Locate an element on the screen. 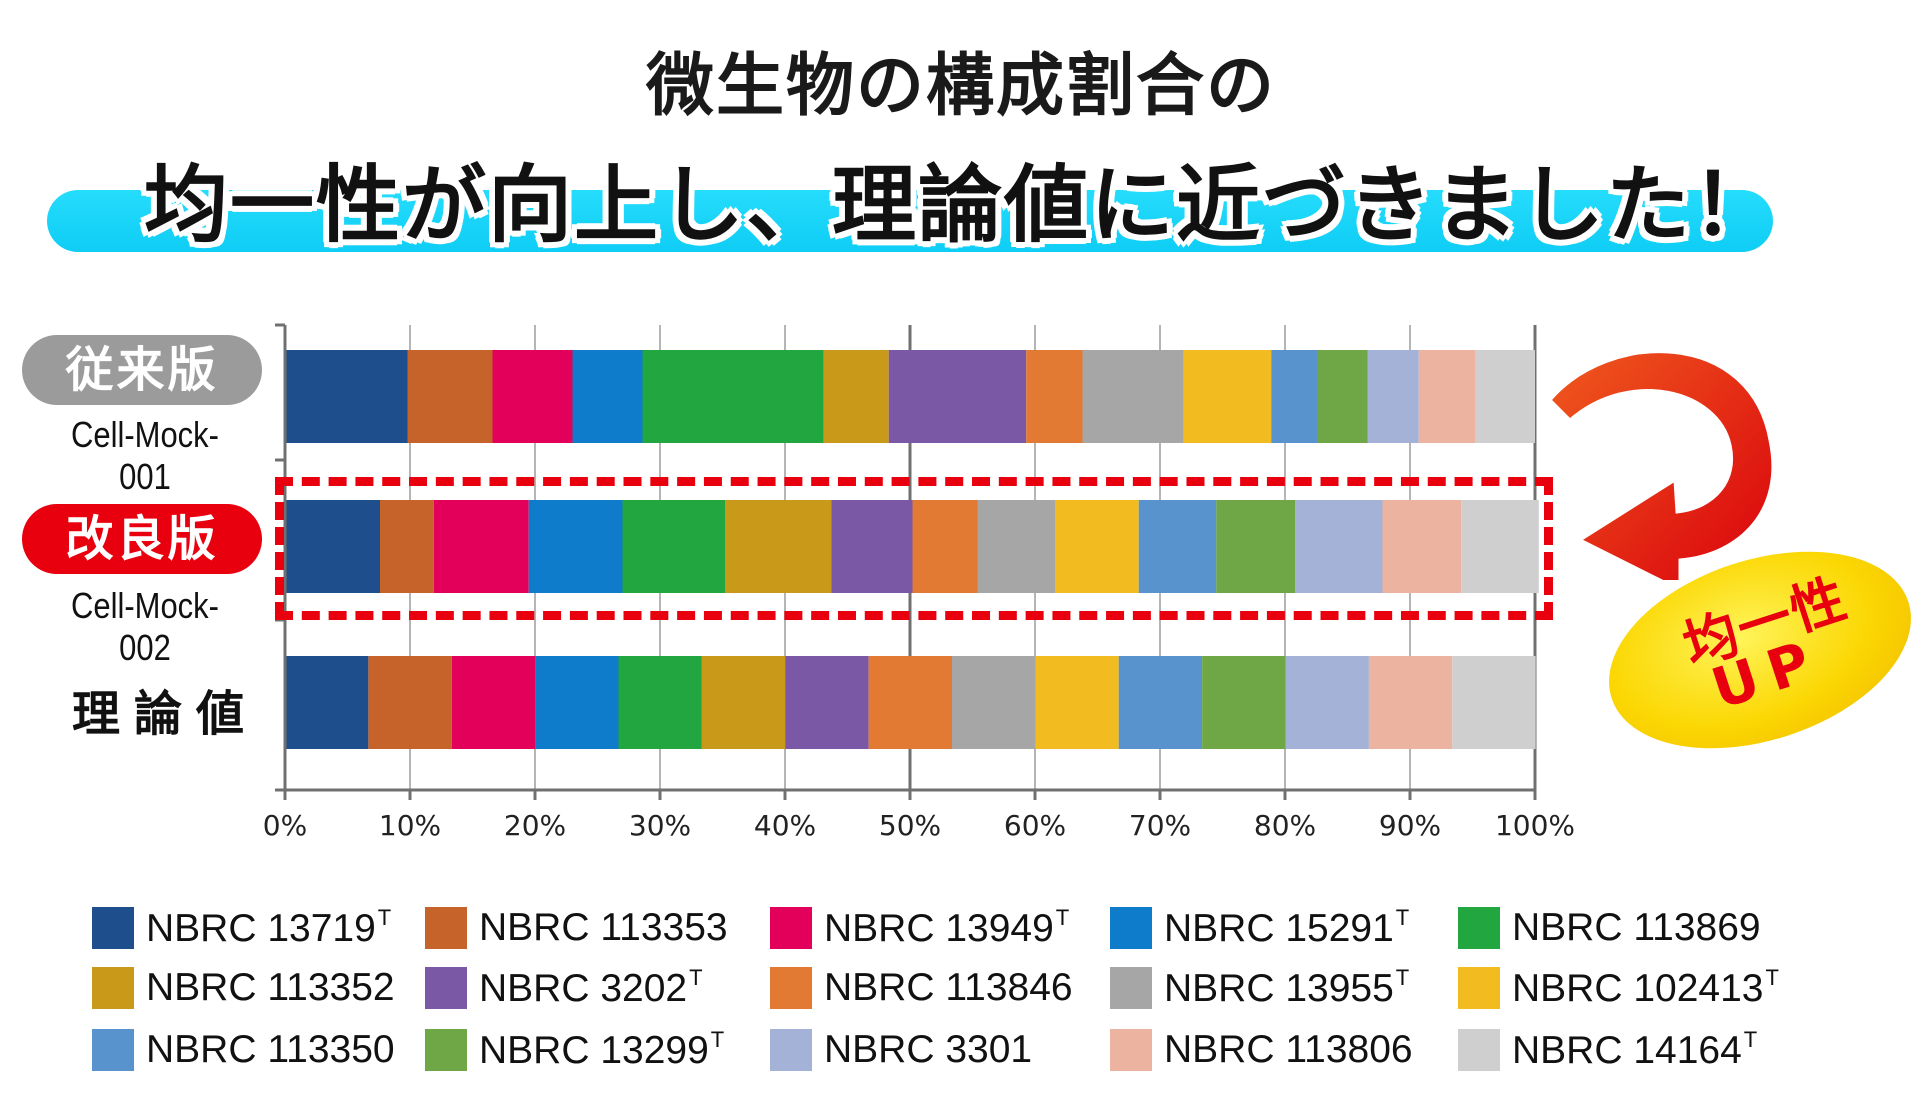 The height and width of the screenshot is (1099, 1922). legend-item: NBRC 13719T is located at coordinates (241, 928).